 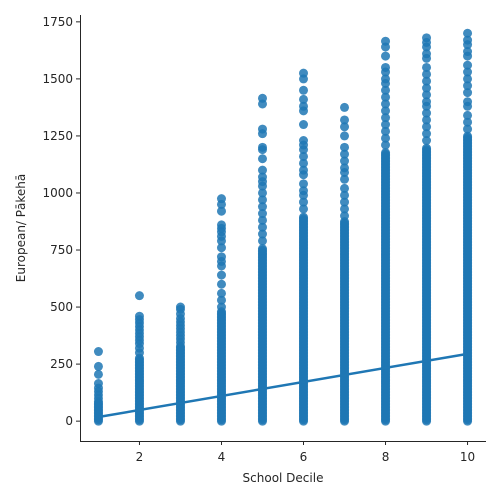 What do you see at coordinates (57, 79) in the screenshot?
I see `y-tick-label: 1500` at bounding box center [57, 79].